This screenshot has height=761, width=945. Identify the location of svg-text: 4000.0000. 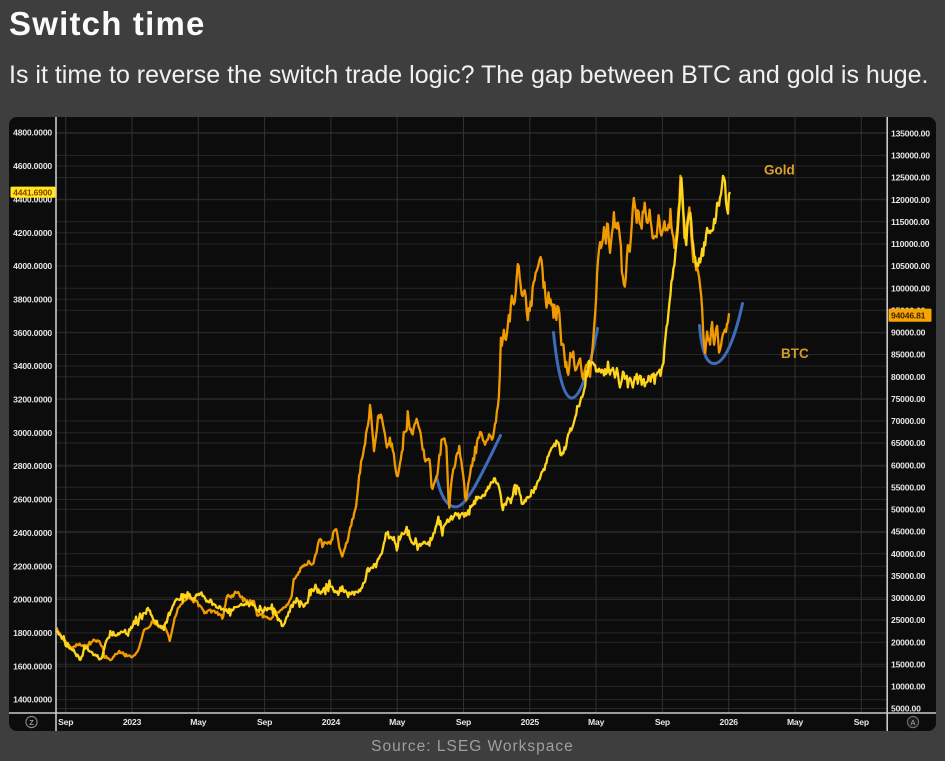
(32, 266).